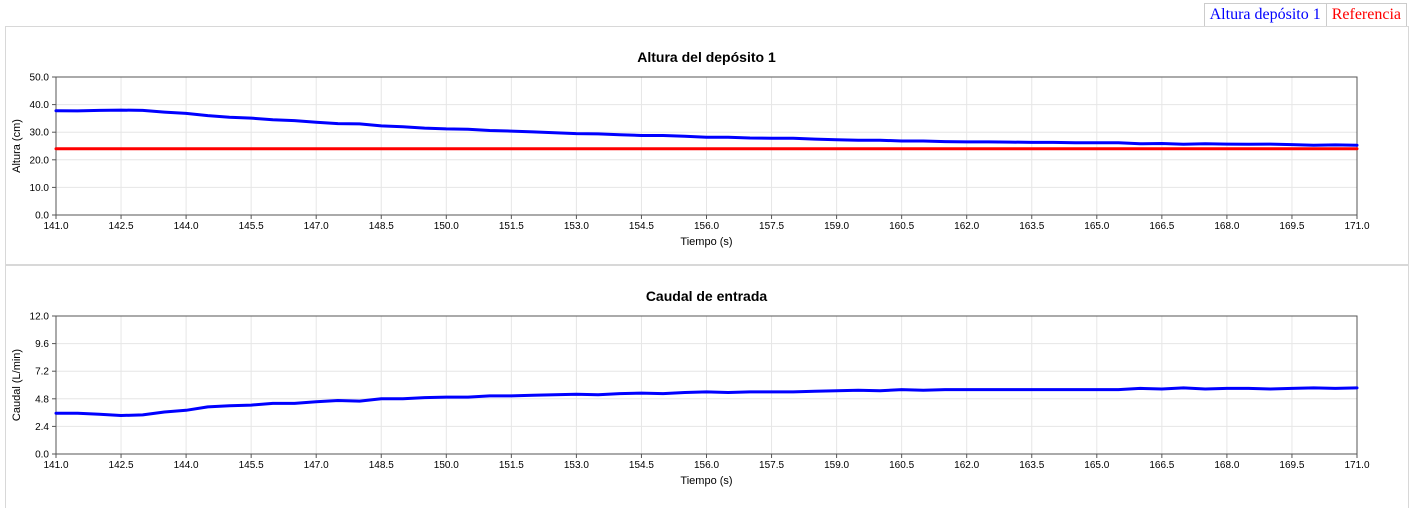 The image size is (1412, 508). Describe the element at coordinates (40, 317) in the screenshot. I see `y-tick-label: 12.0` at that location.